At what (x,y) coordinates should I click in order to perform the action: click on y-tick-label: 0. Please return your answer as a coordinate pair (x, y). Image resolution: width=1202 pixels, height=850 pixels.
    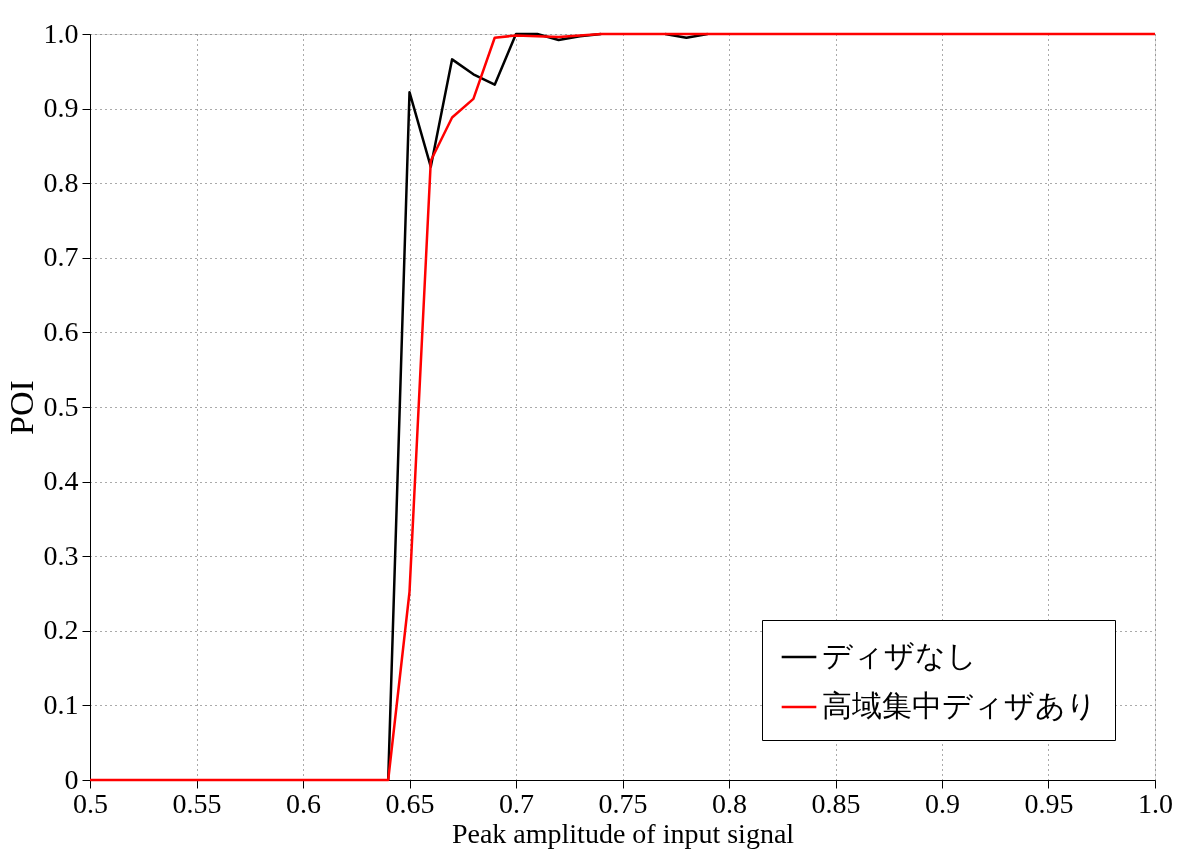
    Looking at the image, I should click on (71, 779).